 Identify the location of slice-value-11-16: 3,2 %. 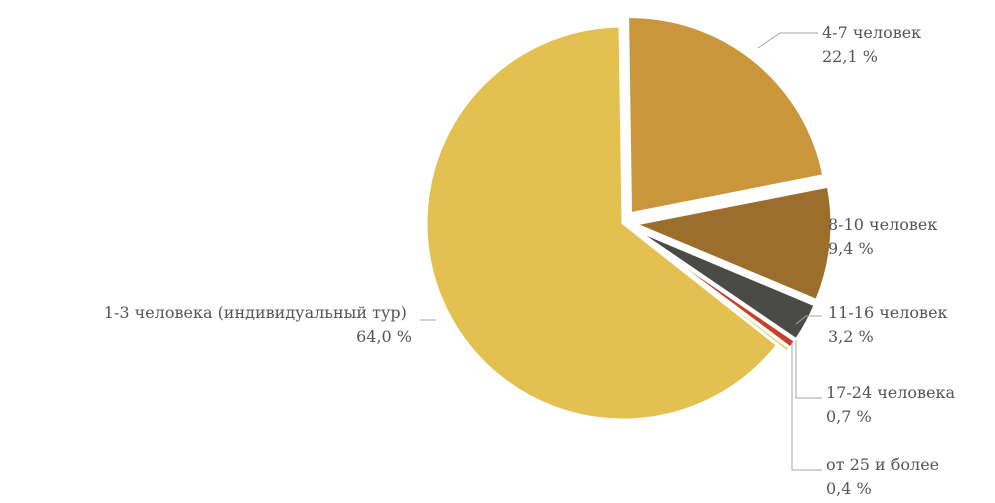
(851, 336).